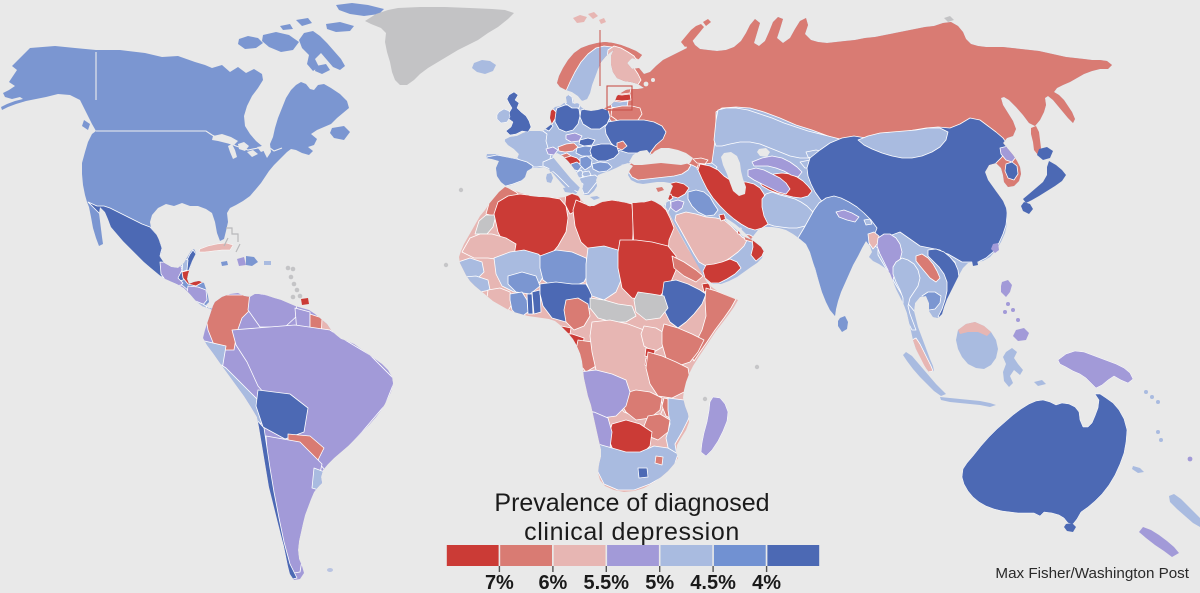 The height and width of the screenshot is (593, 1200). Describe the element at coordinates (766, 582) in the screenshot. I see `svg-text: 4%` at that location.